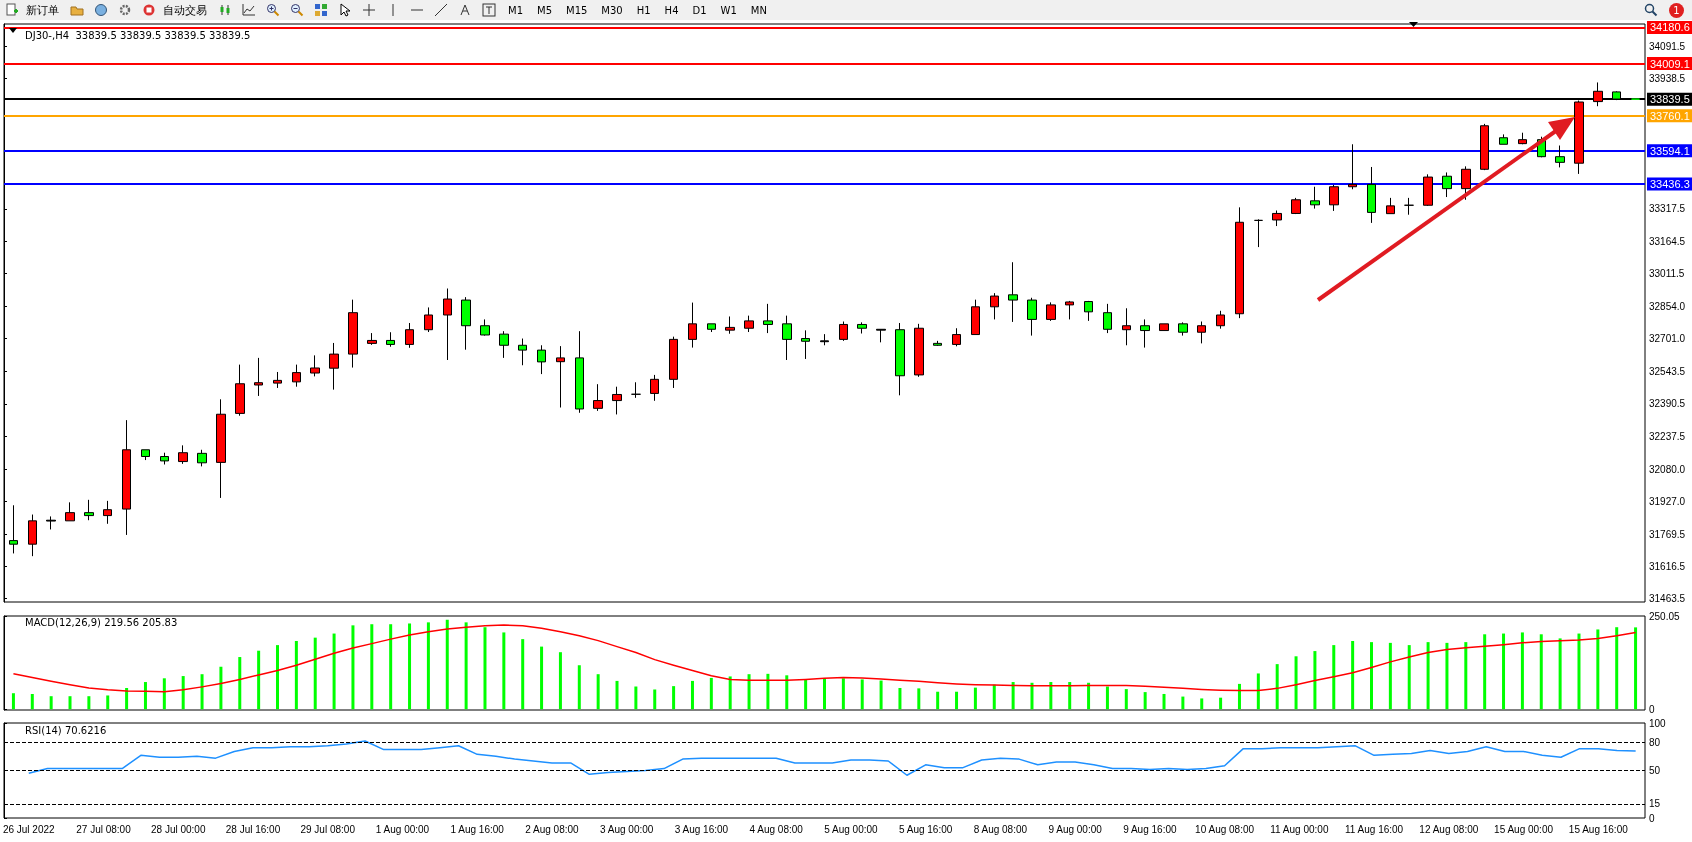  I want to click on x-tick-label: 5 Aug 16:00, so click(925, 829).